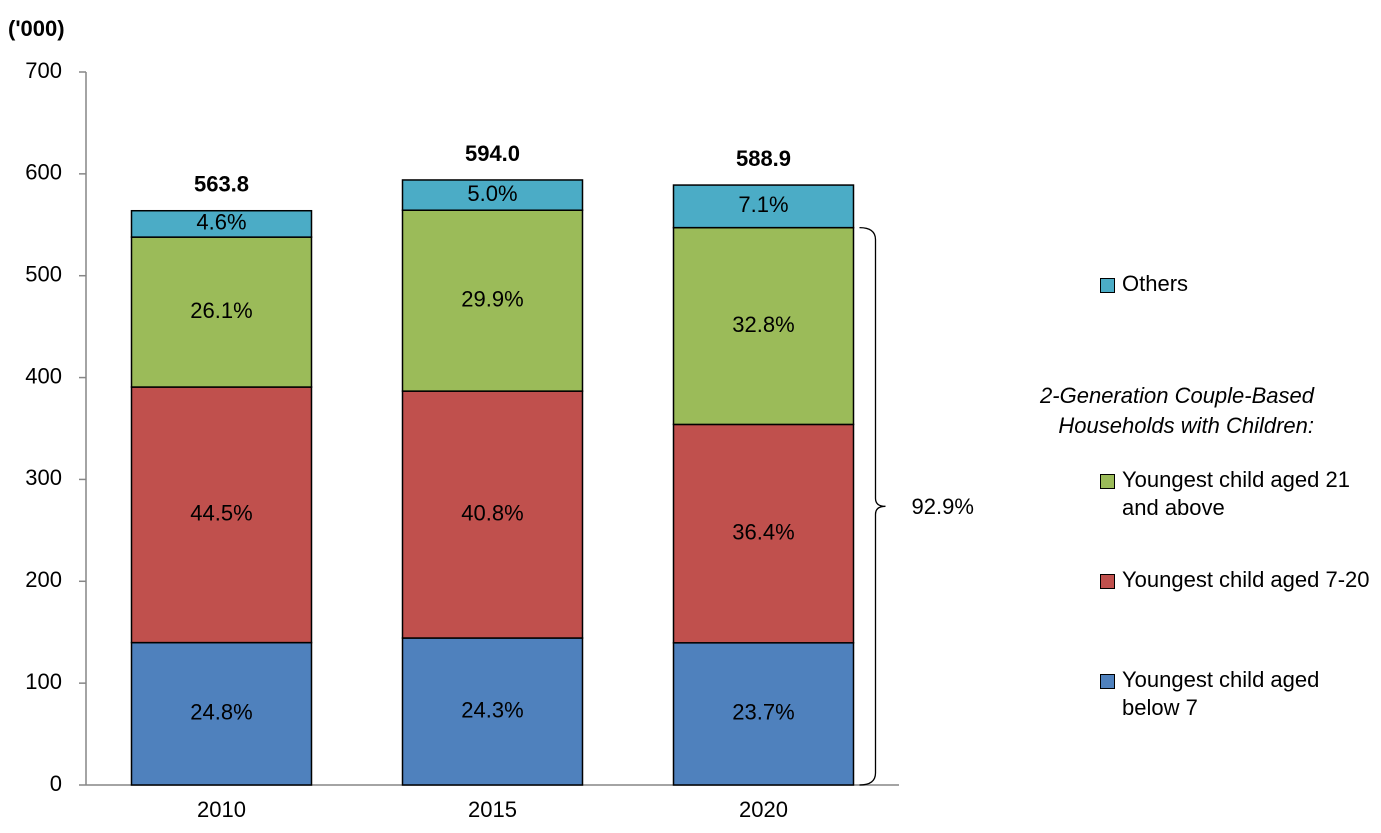  I want to click on segment-label: 32.8%, so click(763, 324).